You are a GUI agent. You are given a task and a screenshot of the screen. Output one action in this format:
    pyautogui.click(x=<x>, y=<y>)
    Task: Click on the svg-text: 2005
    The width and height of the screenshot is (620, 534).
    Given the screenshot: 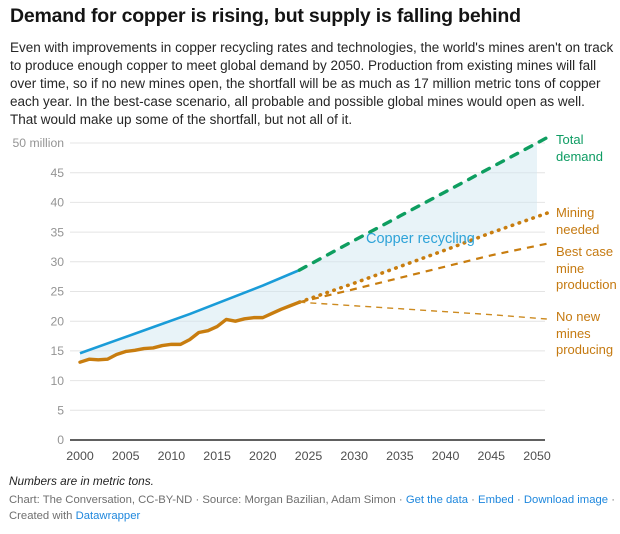 What is the action you would take?
    pyautogui.click(x=126, y=456)
    